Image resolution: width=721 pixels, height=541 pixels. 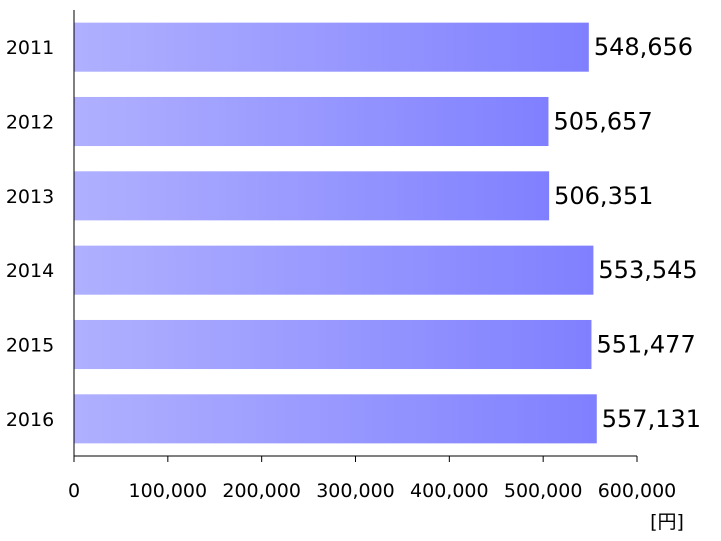 I want to click on x-tick-label: 200,000, so click(x=261, y=491).